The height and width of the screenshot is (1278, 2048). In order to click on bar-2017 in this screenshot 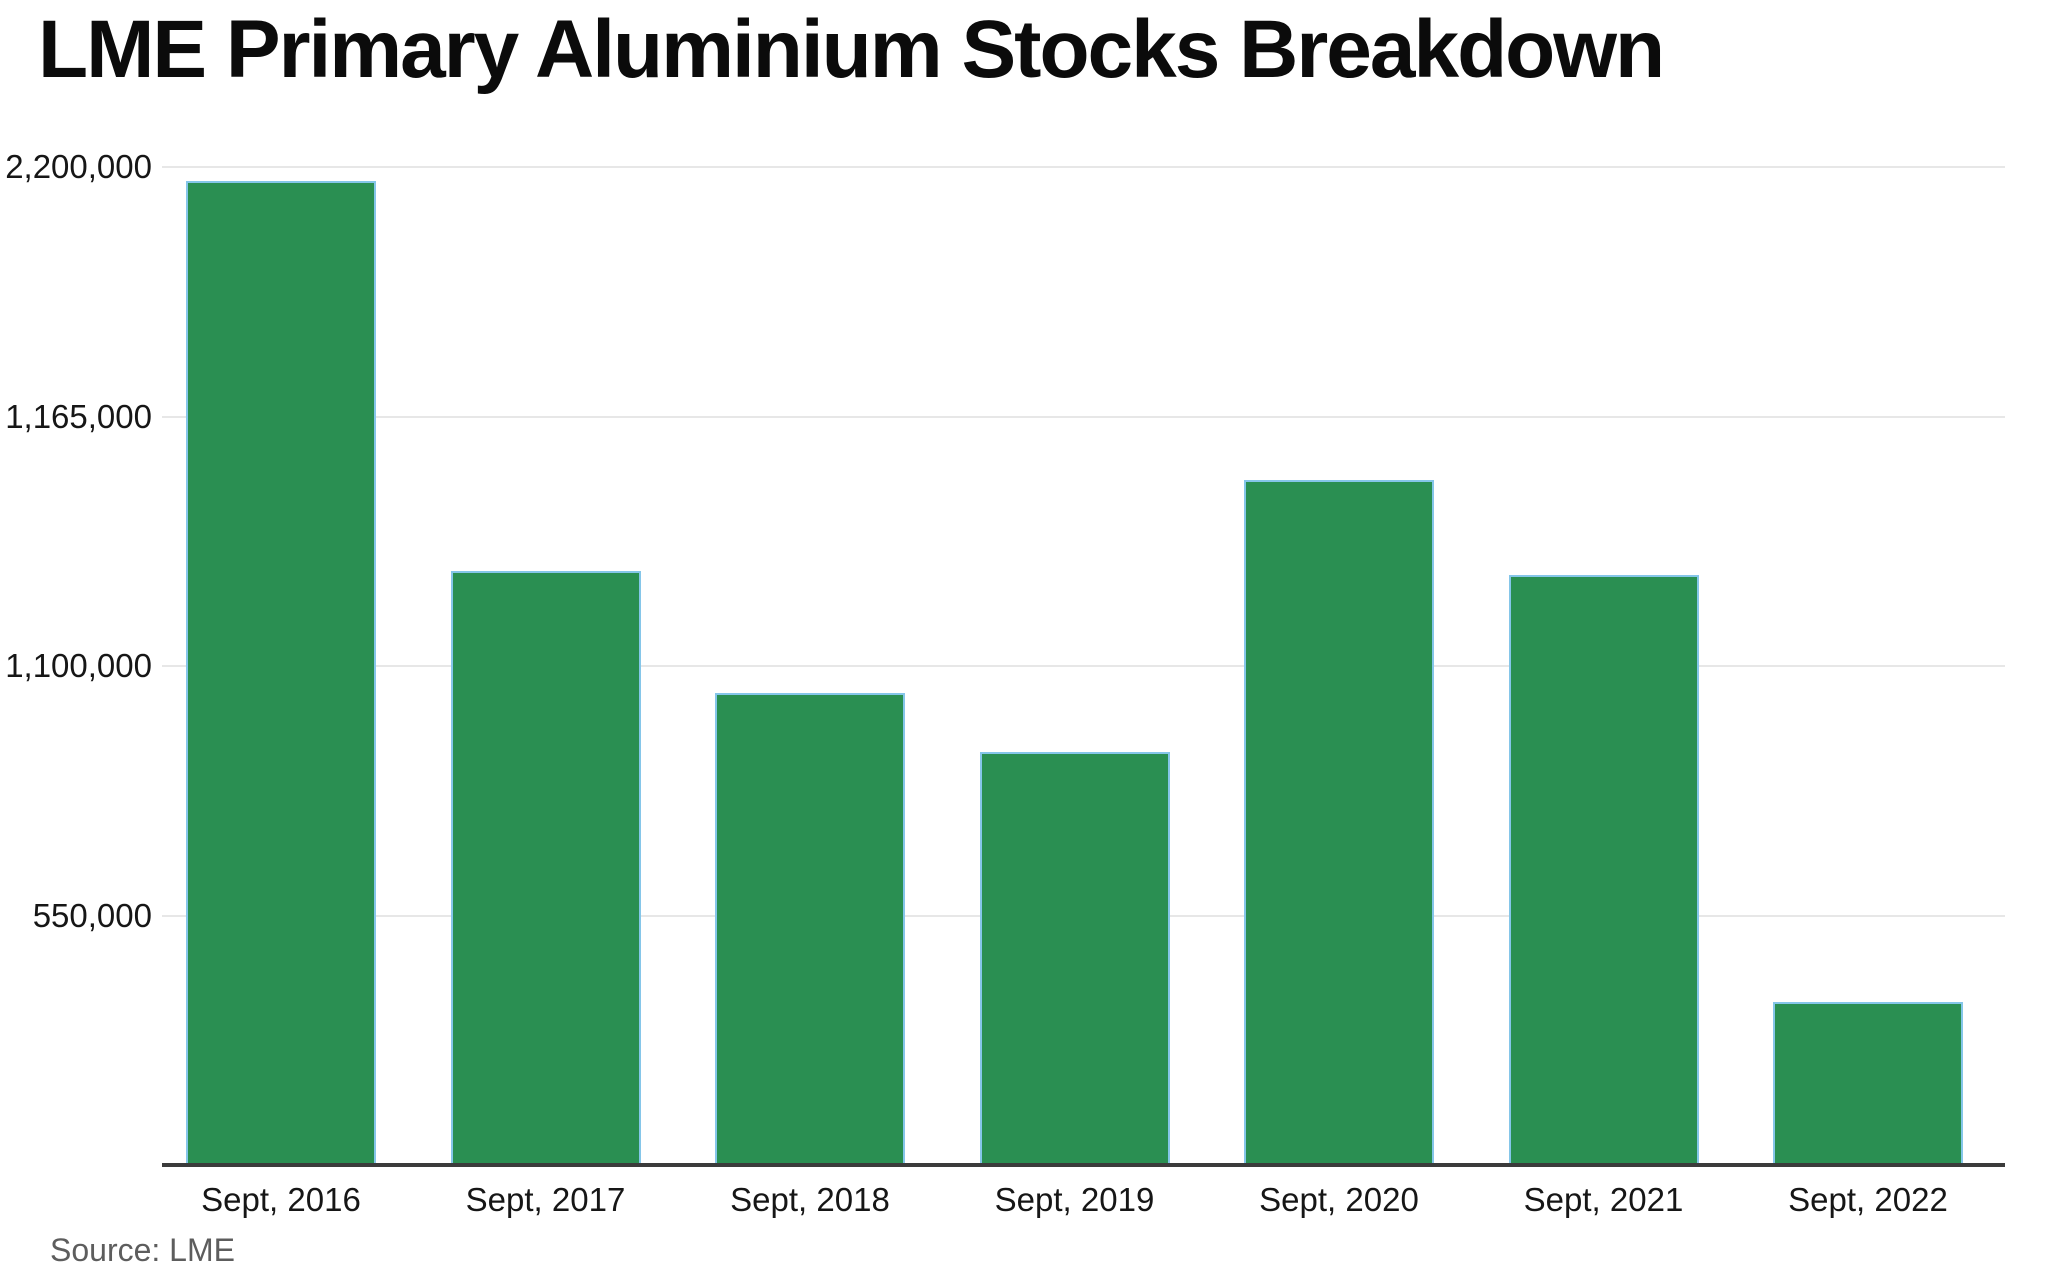, I will do `click(545, 867)`.